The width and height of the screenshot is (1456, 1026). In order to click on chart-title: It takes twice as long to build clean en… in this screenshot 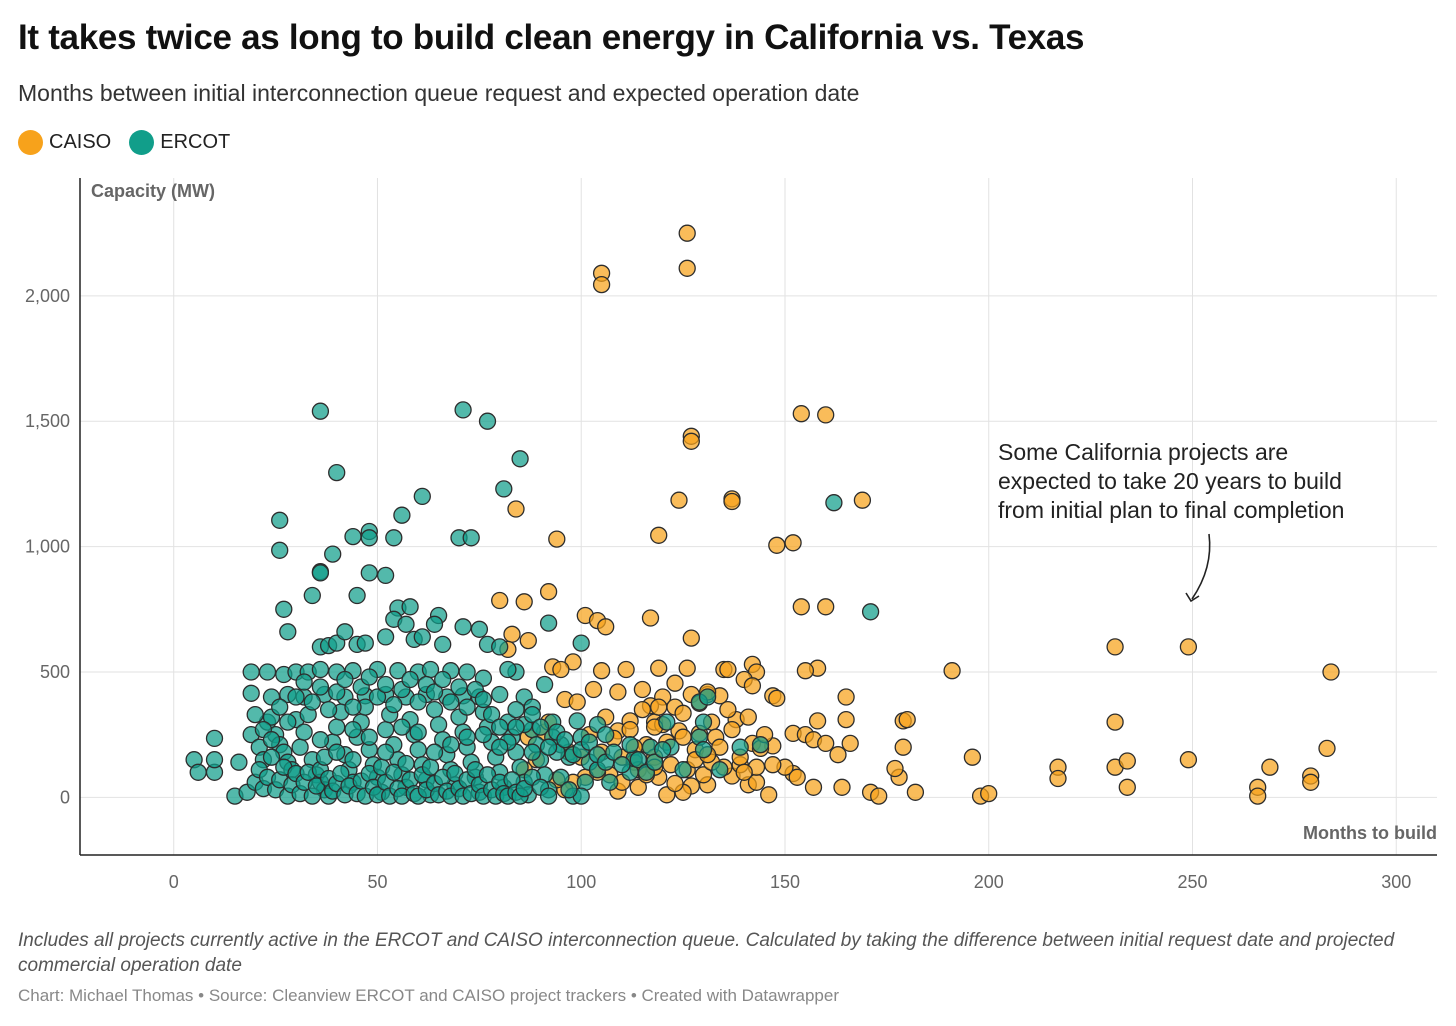, I will do `click(551, 37)`.